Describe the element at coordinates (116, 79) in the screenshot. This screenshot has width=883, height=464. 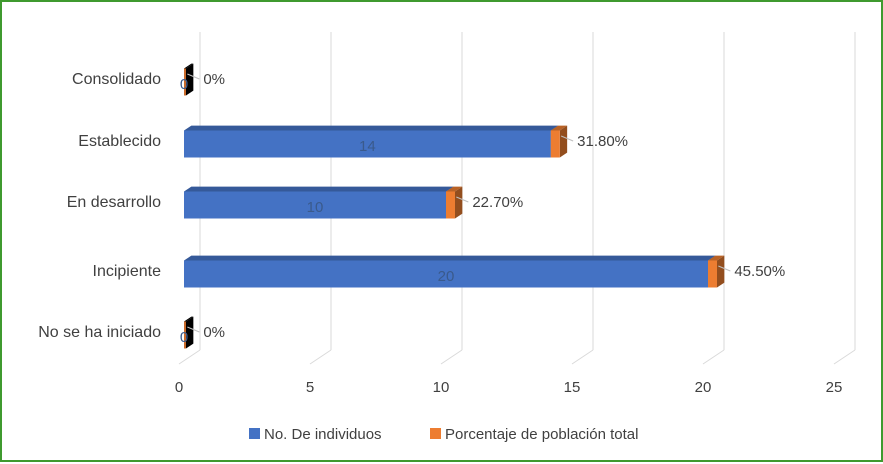
I see `category-label: Consolidado` at that location.